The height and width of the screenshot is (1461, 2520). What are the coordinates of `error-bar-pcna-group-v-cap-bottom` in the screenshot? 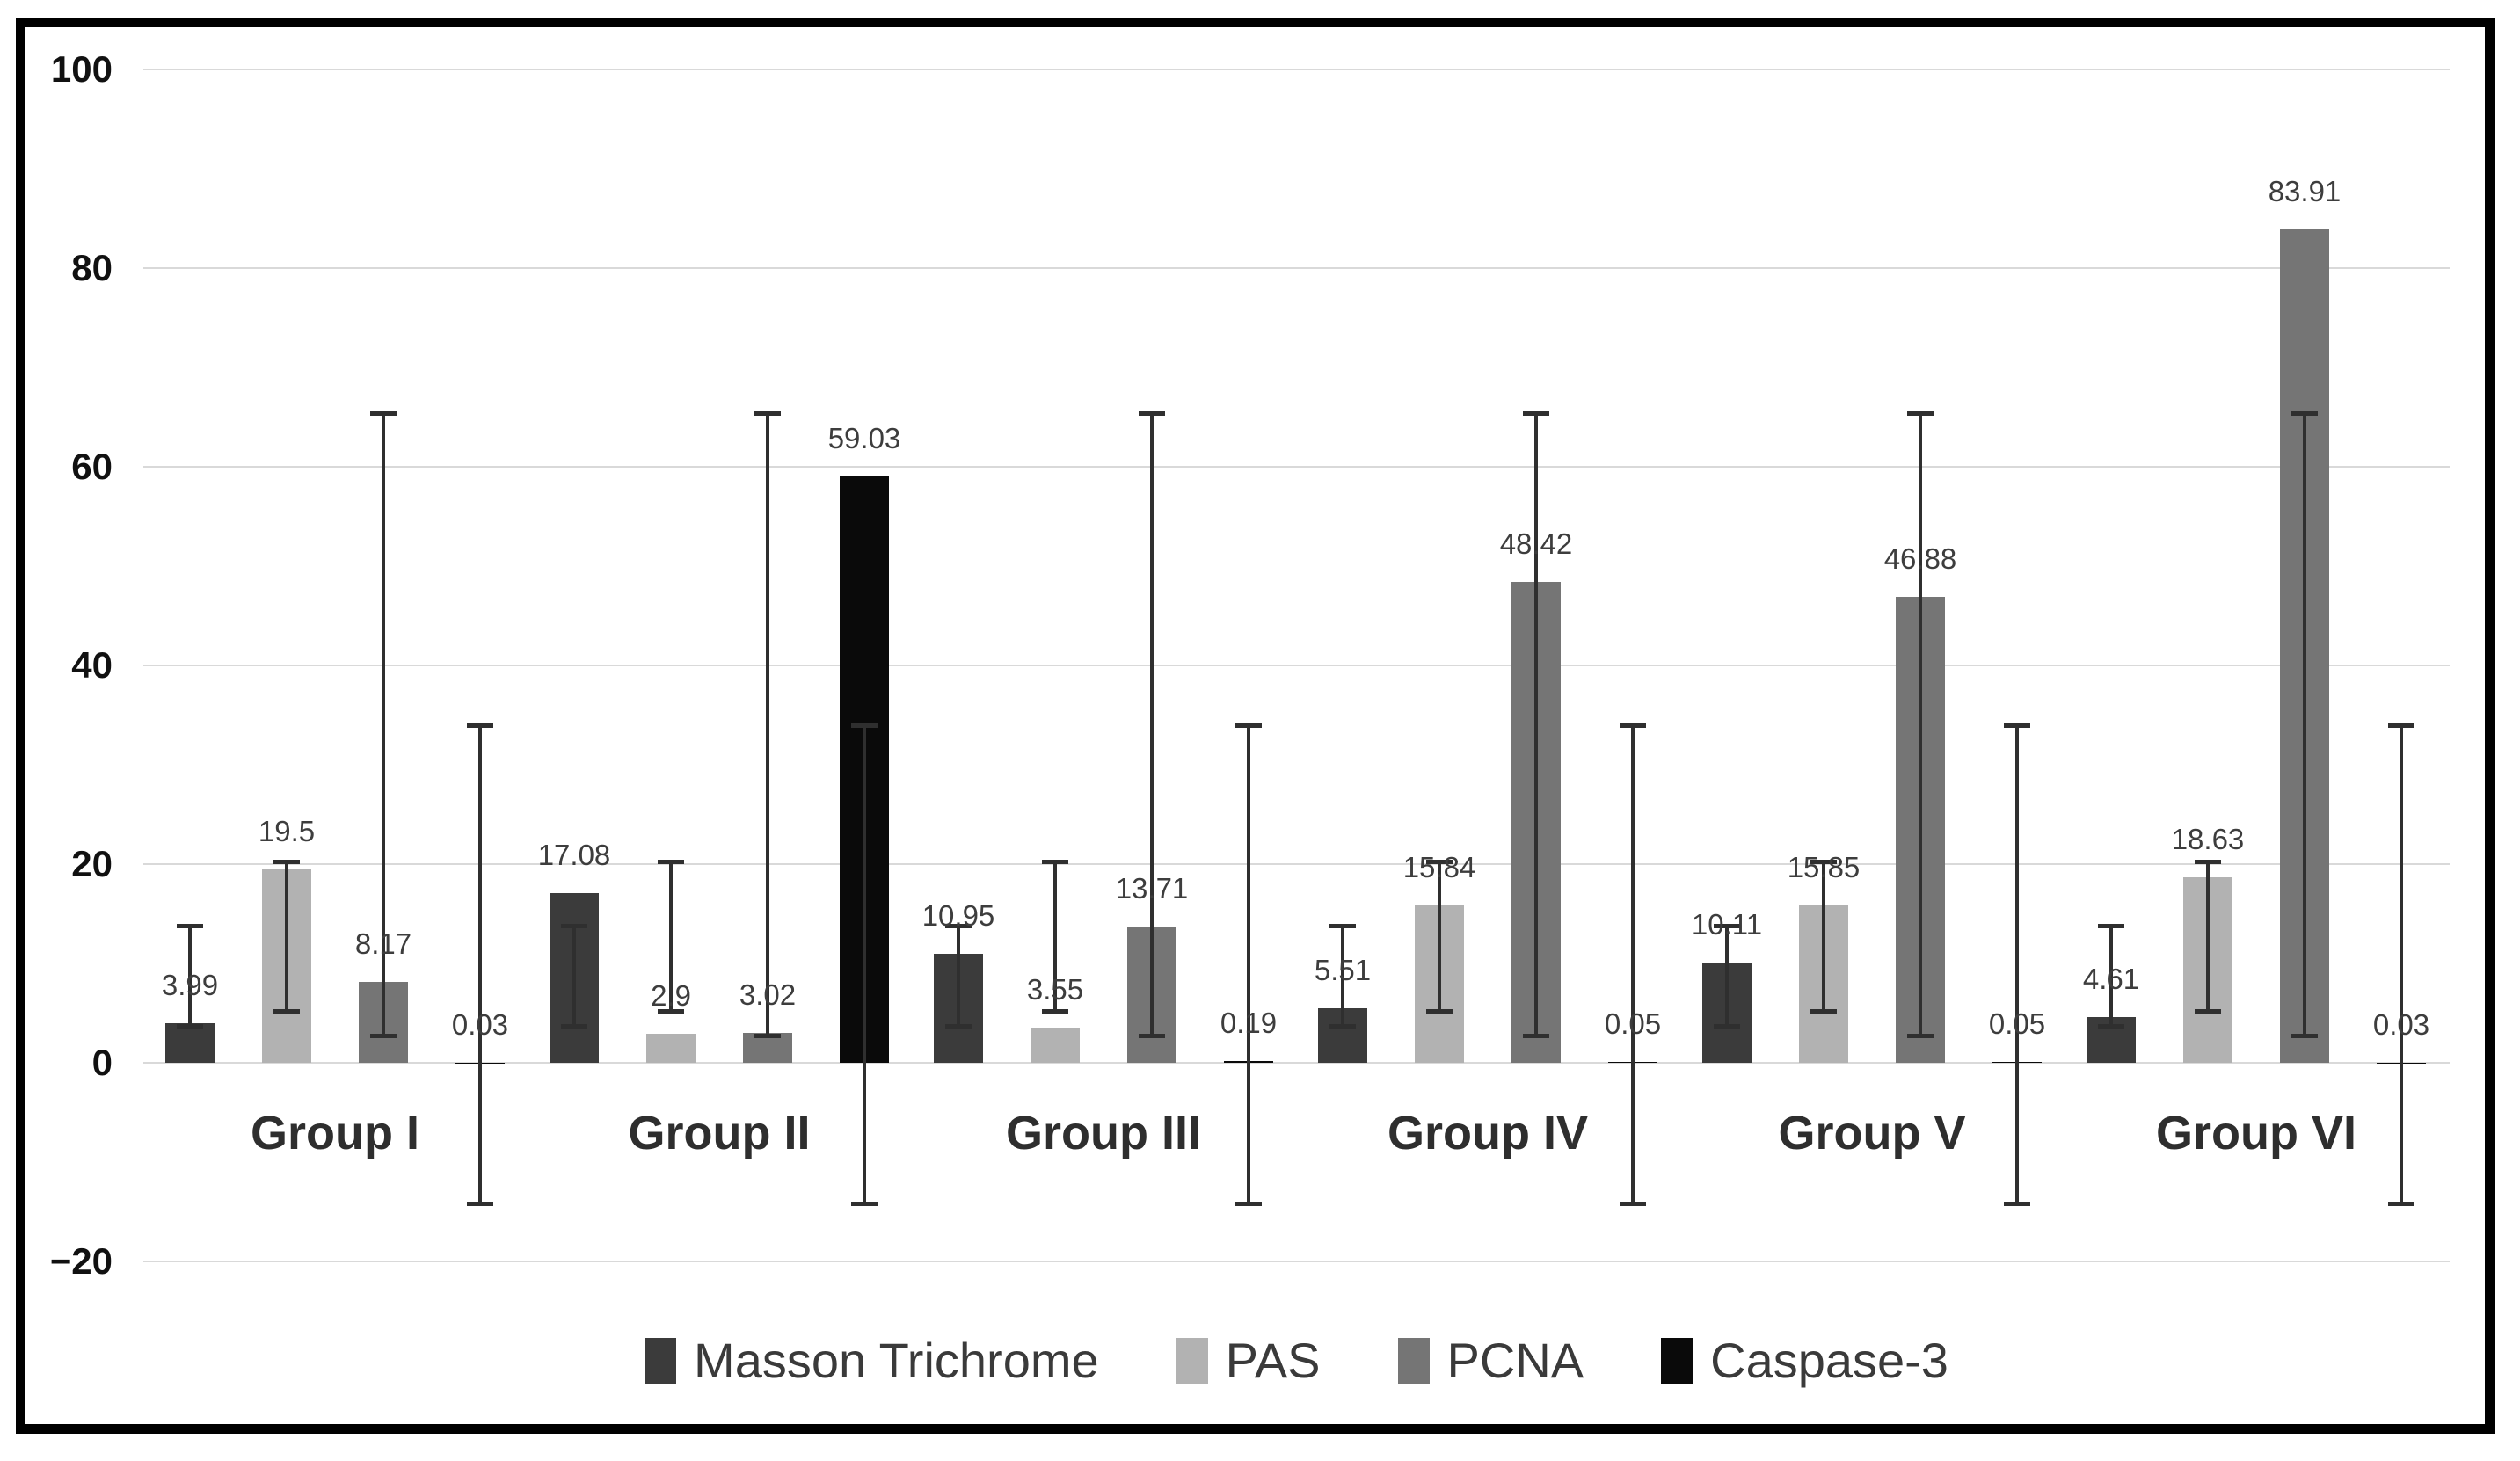 It's located at (1920, 1035).